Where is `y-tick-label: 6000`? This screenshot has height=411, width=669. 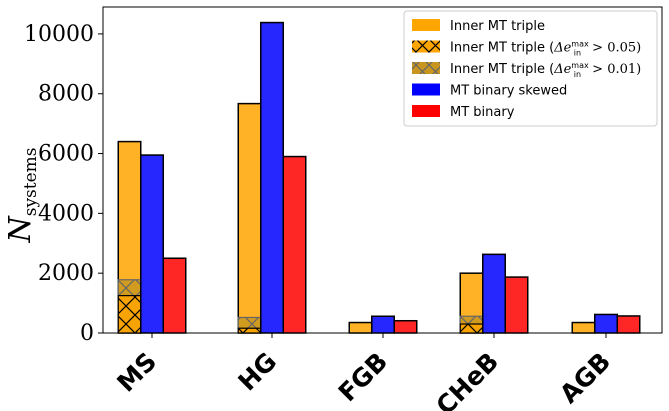
y-tick-label: 6000 is located at coordinates (66, 154).